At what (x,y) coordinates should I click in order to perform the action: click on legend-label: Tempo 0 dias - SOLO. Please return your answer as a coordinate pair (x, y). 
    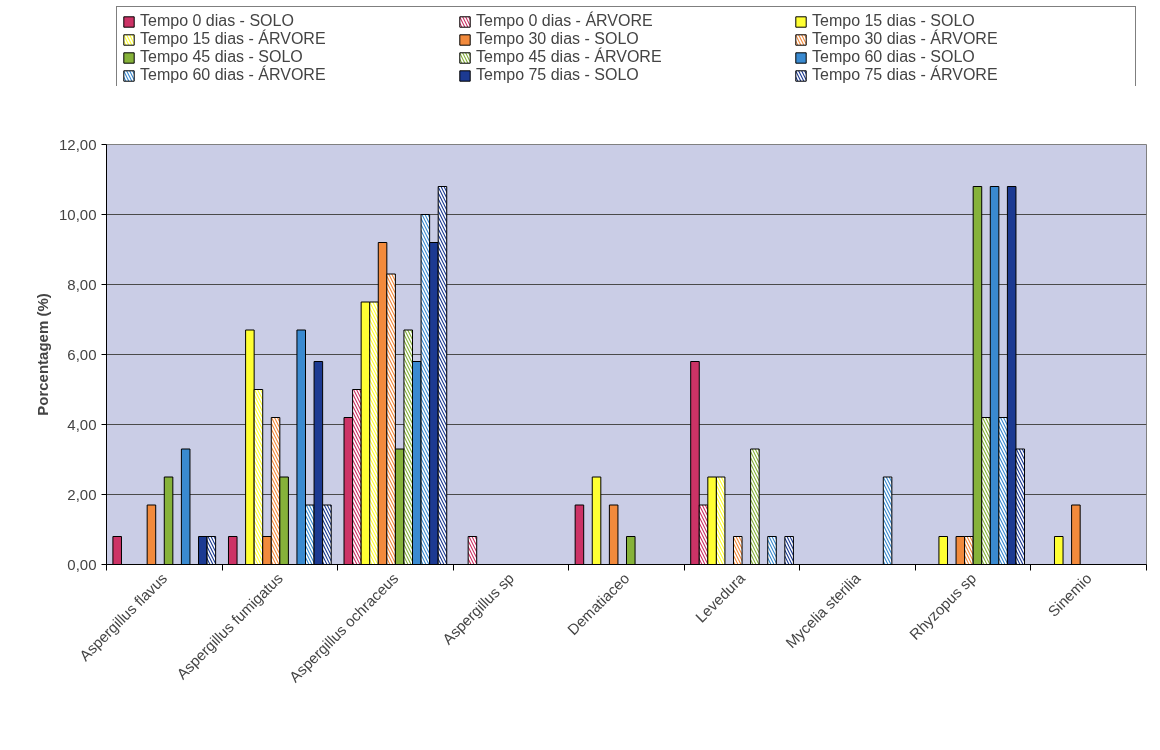
    Looking at the image, I should click on (217, 20).